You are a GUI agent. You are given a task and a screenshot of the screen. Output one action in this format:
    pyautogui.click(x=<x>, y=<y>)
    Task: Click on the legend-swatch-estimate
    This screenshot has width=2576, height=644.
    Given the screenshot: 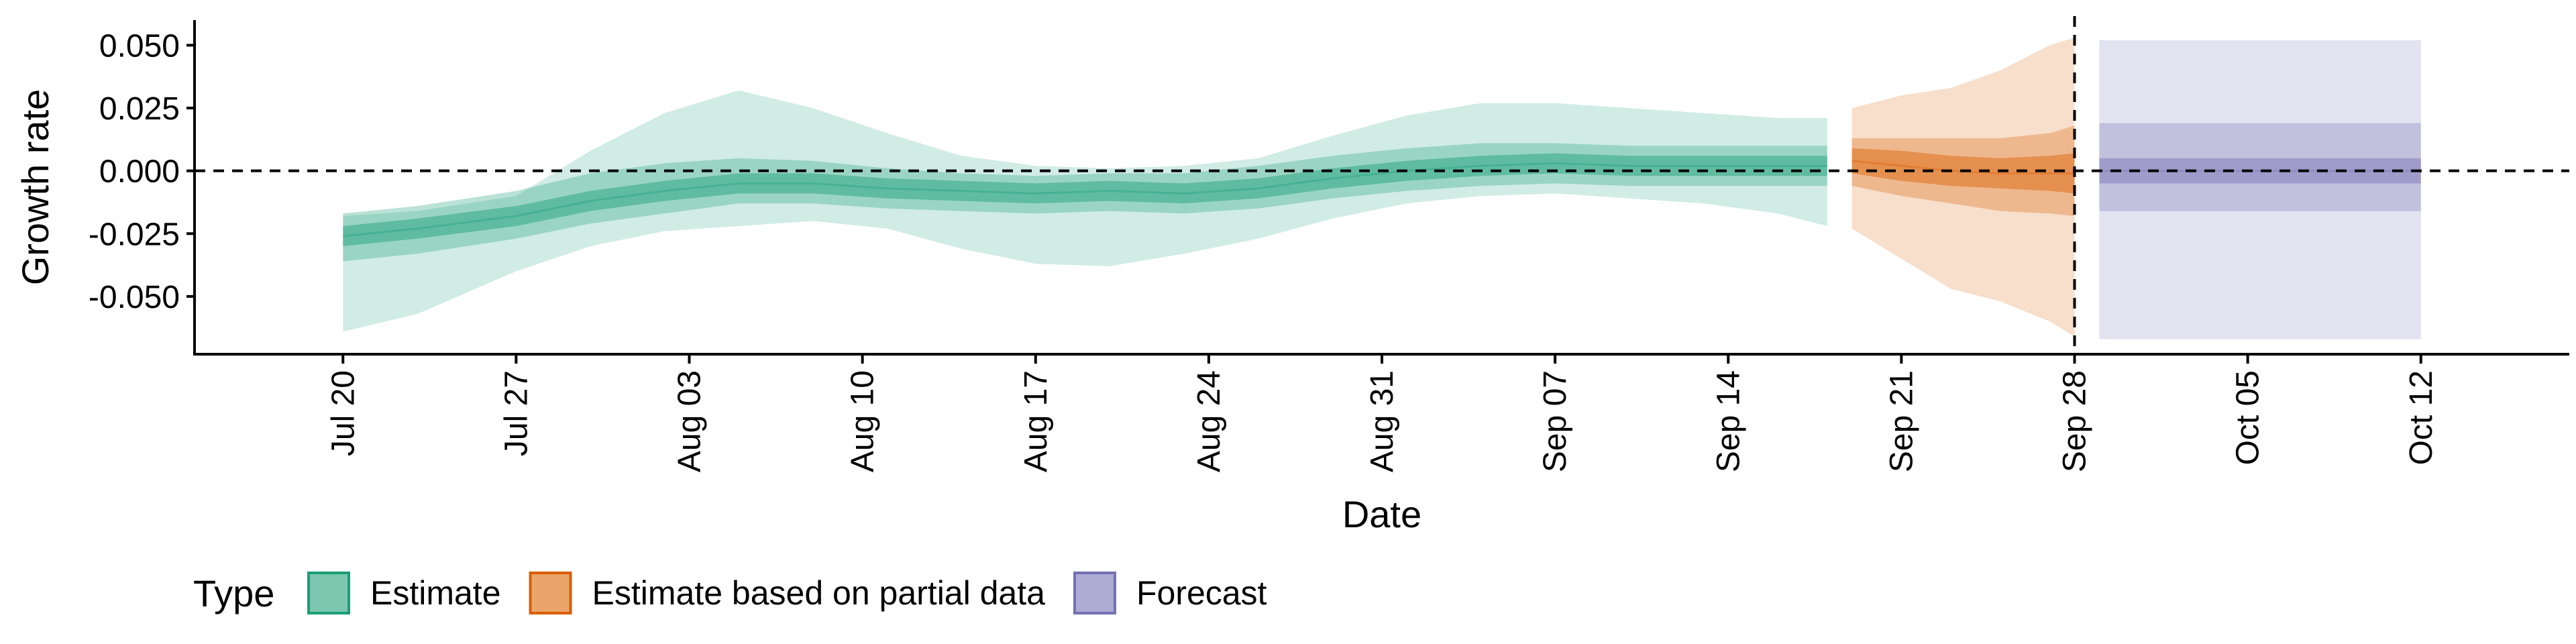 What is the action you would take?
    pyautogui.click(x=328, y=593)
    